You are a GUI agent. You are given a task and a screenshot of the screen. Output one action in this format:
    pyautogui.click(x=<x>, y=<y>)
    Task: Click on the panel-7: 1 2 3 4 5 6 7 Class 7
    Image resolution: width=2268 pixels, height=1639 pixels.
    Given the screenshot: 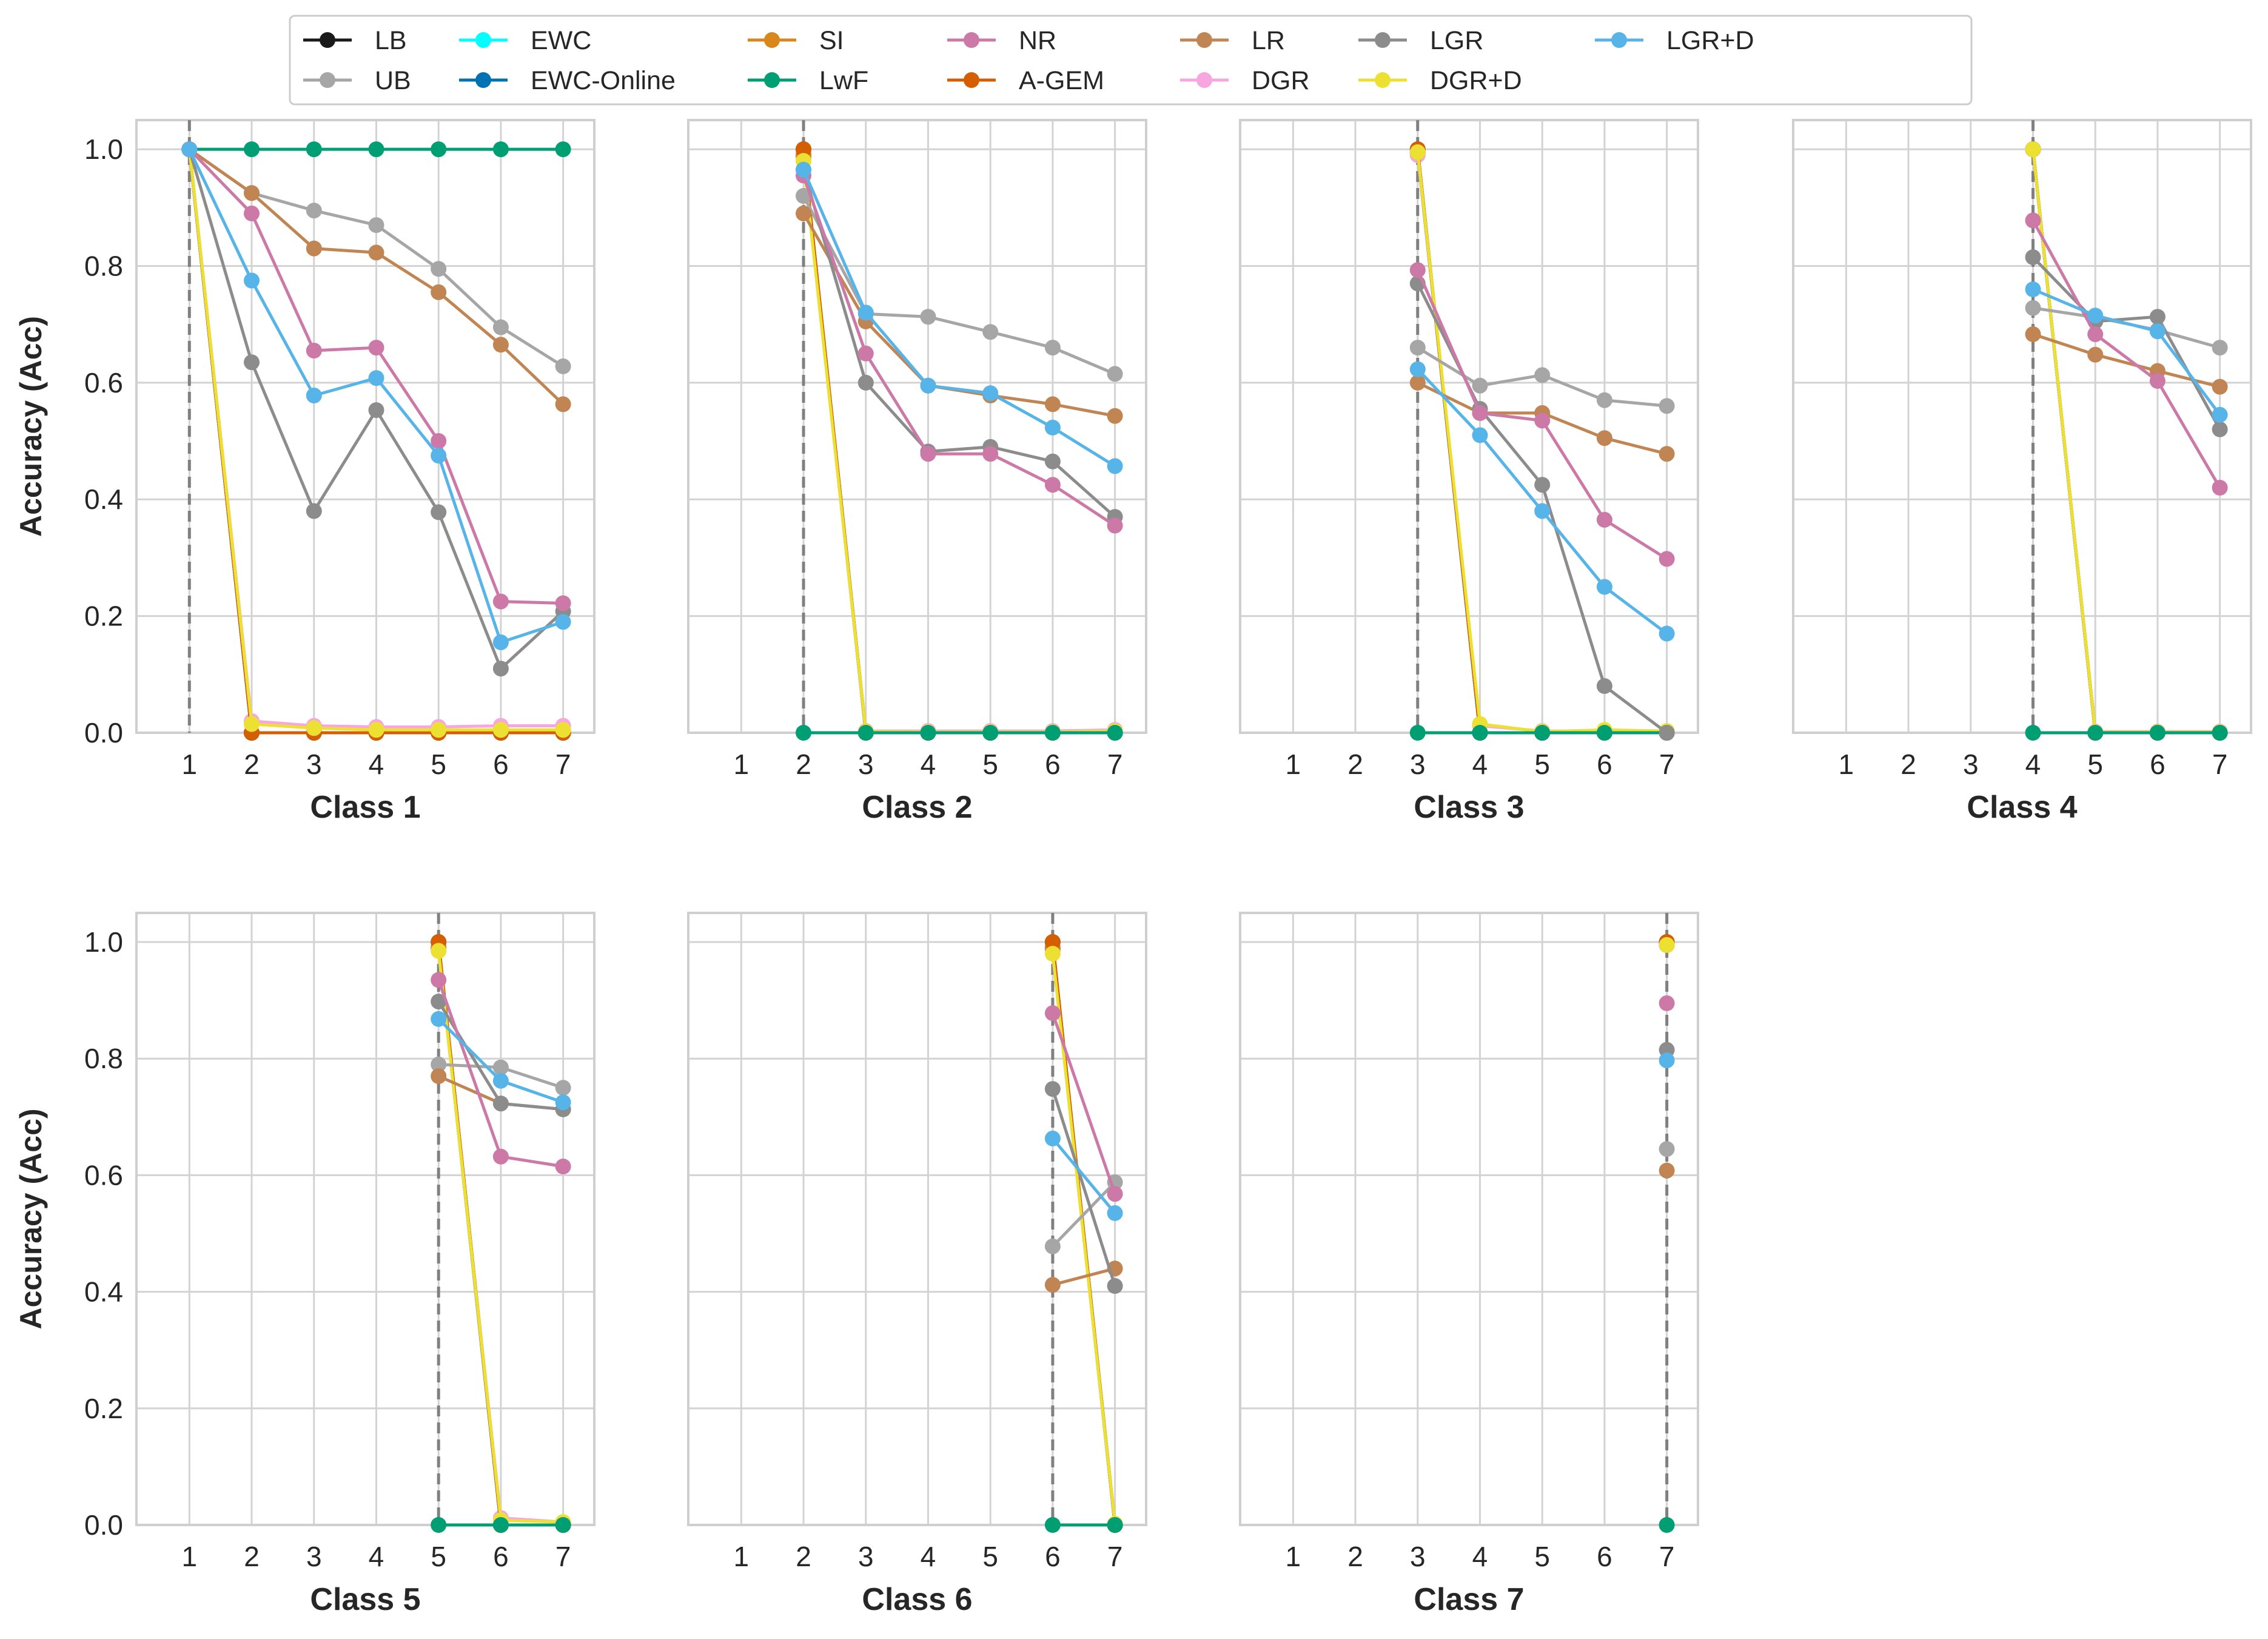 What is the action you would take?
    pyautogui.click(x=1469, y=1264)
    